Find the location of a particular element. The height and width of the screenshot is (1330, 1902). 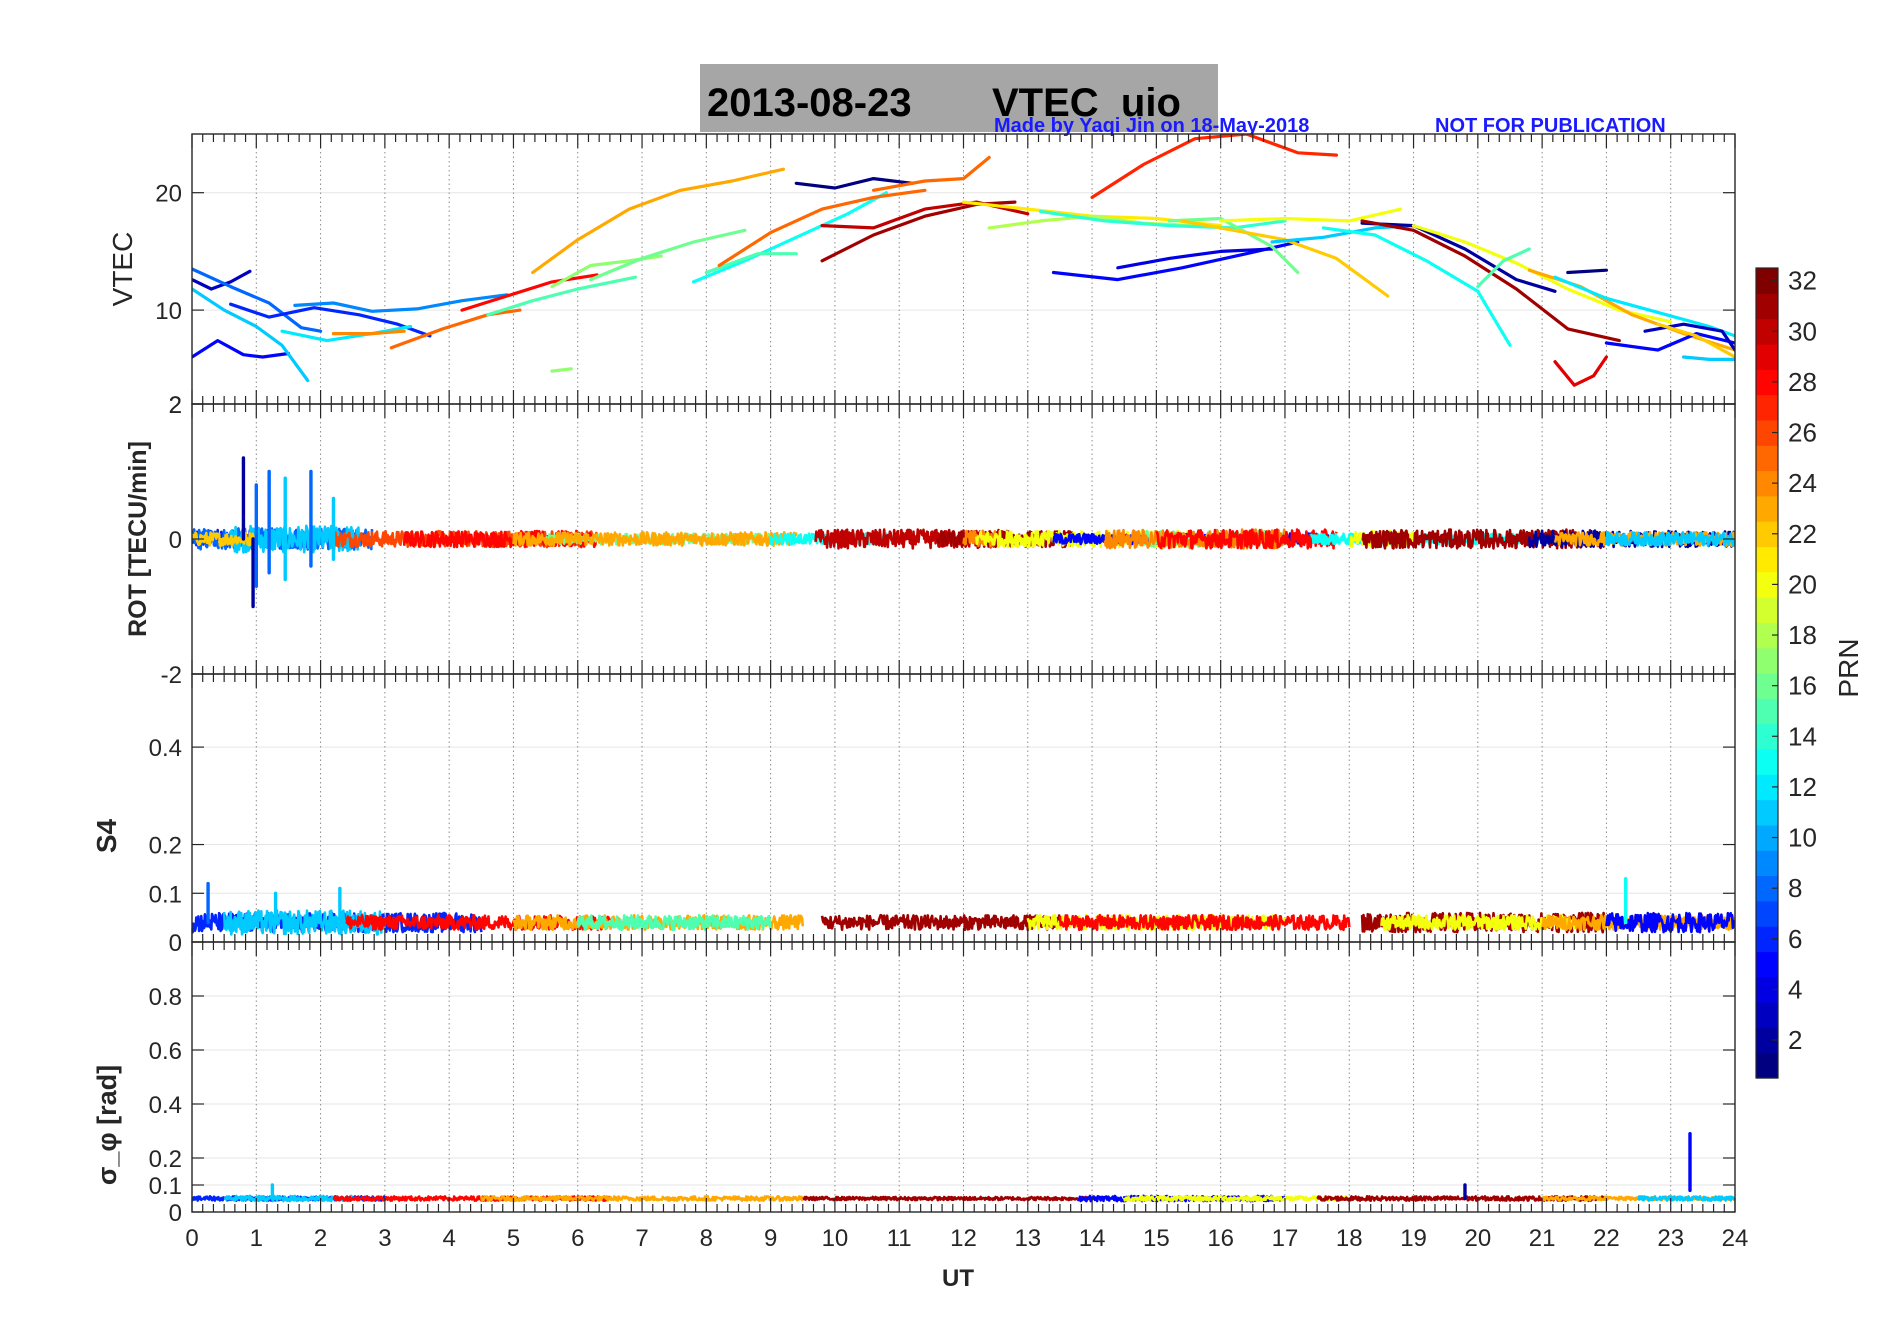

y-tick-label: 0.8 is located at coordinates (165, 997).